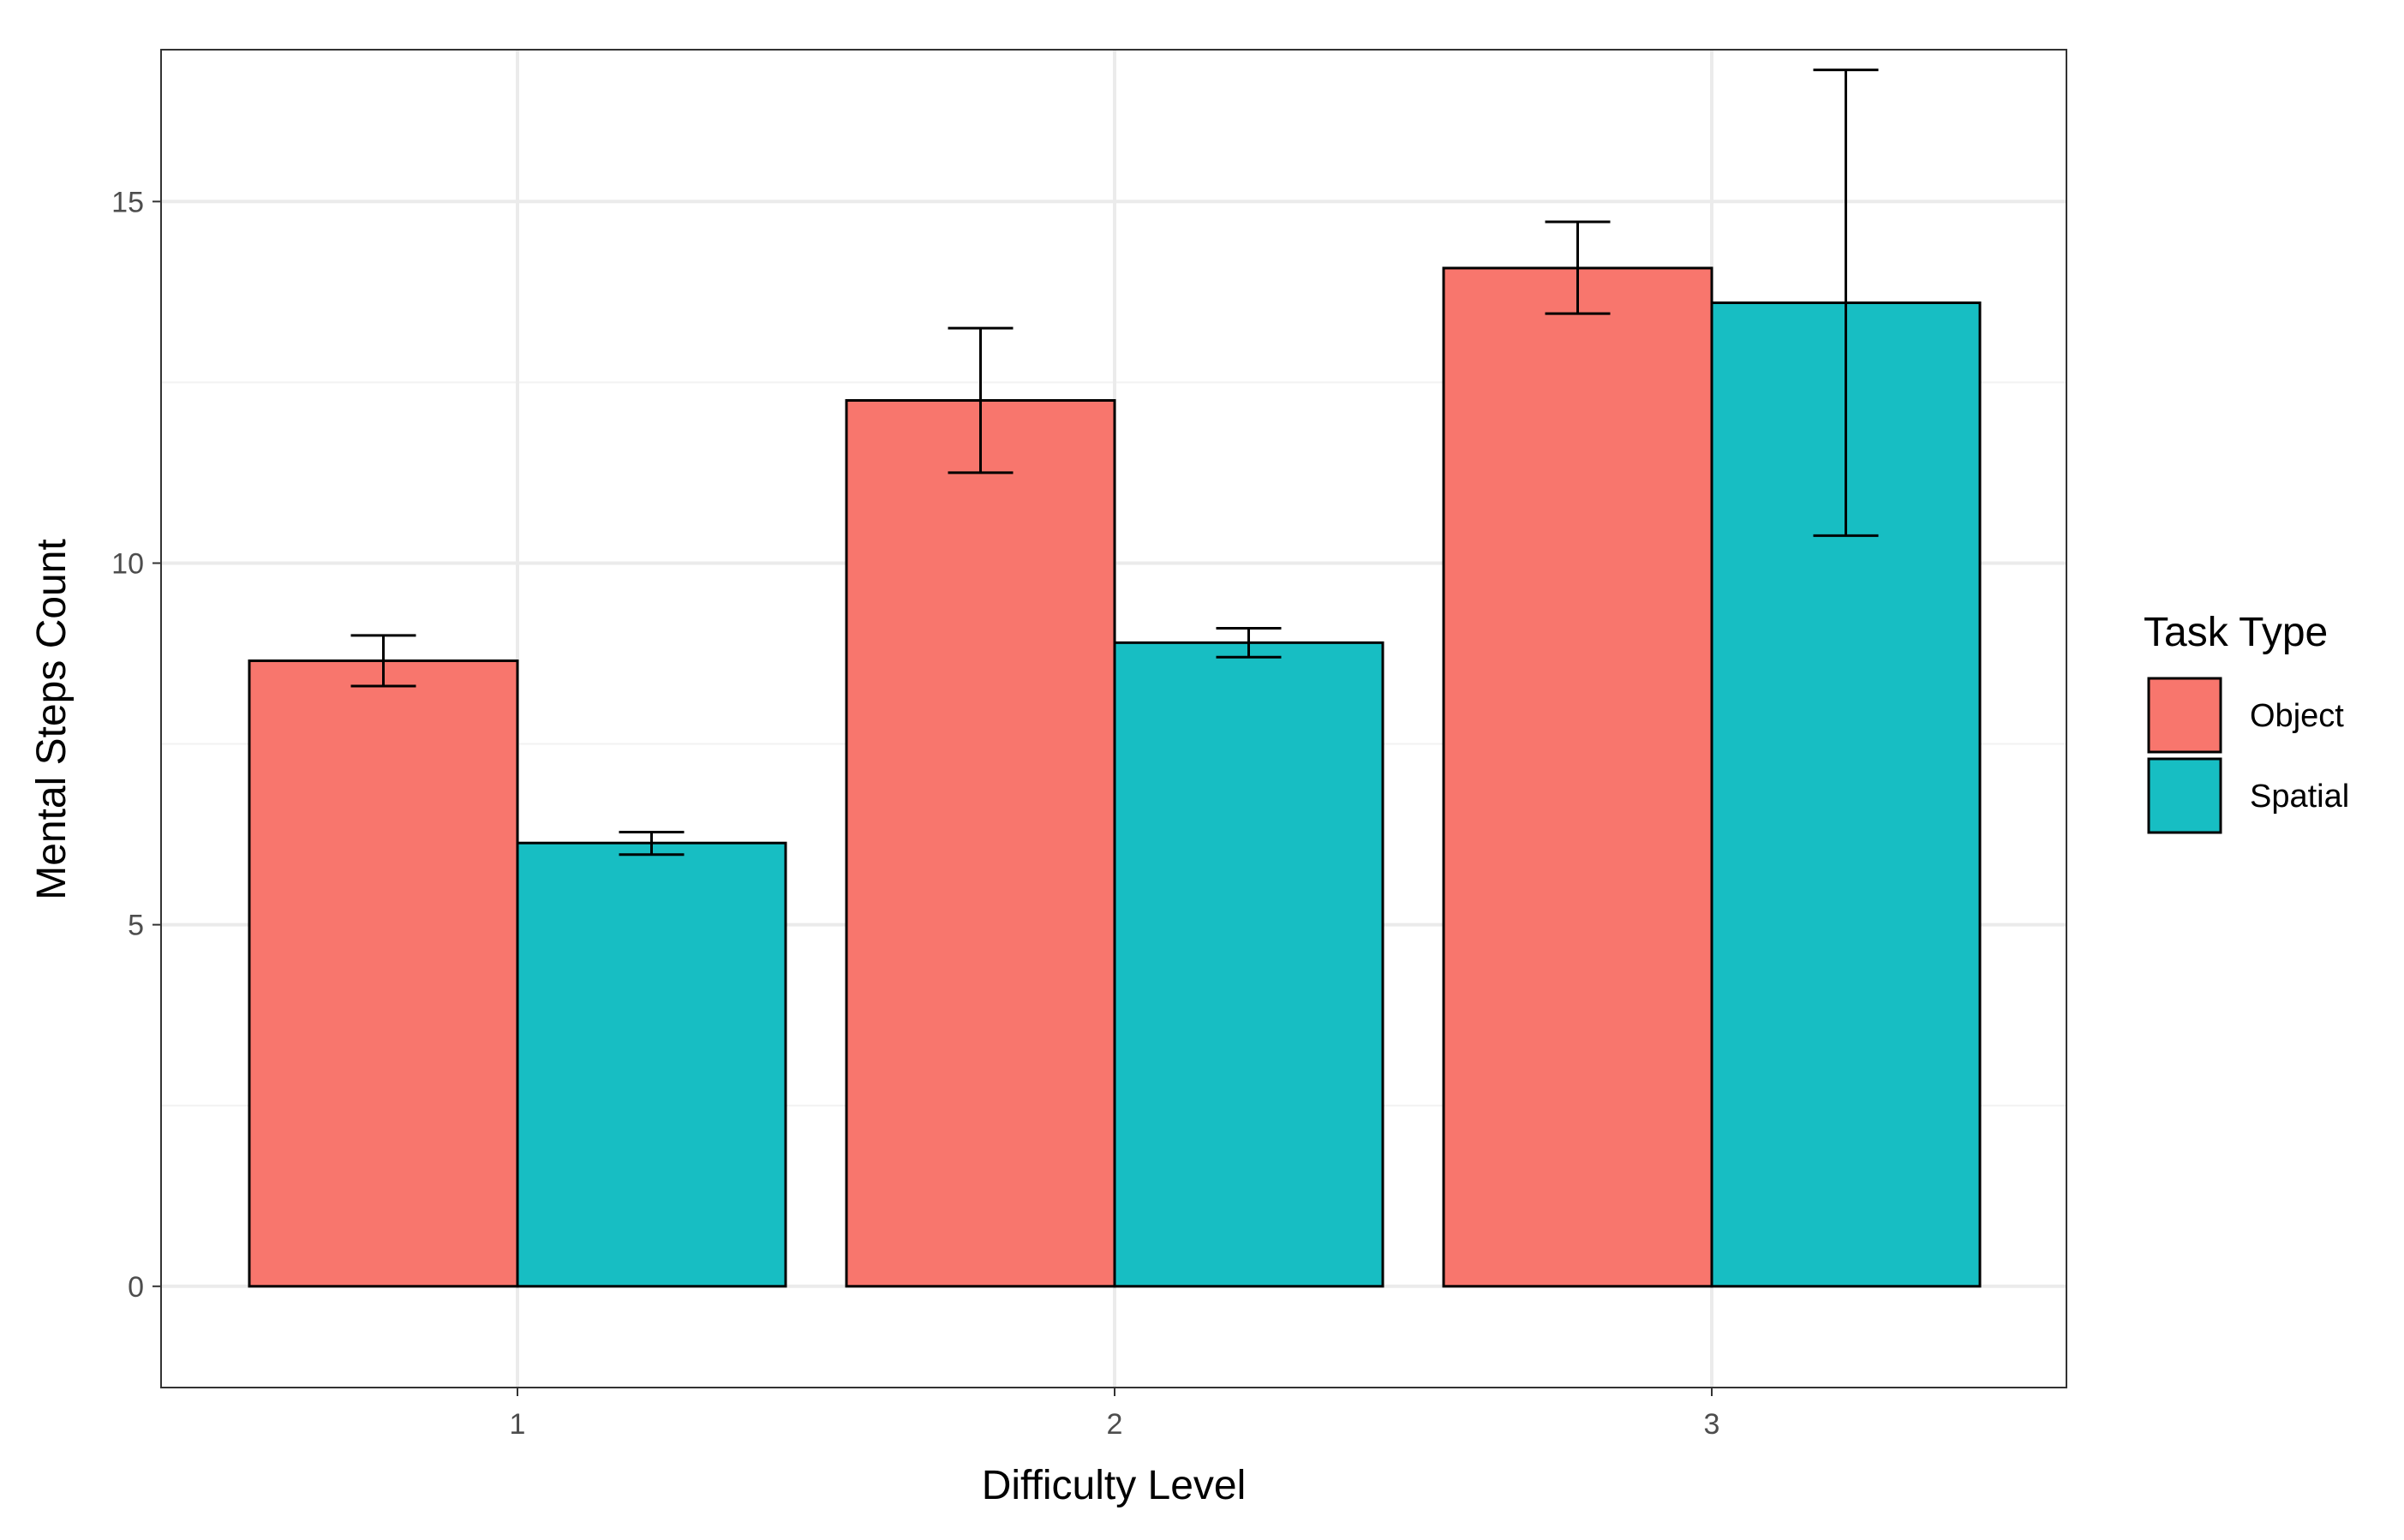 Image resolution: width=2404 pixels, height=1540 pixels. I want to click on legend-label-spatial: Spatial, so click(2299, 797).